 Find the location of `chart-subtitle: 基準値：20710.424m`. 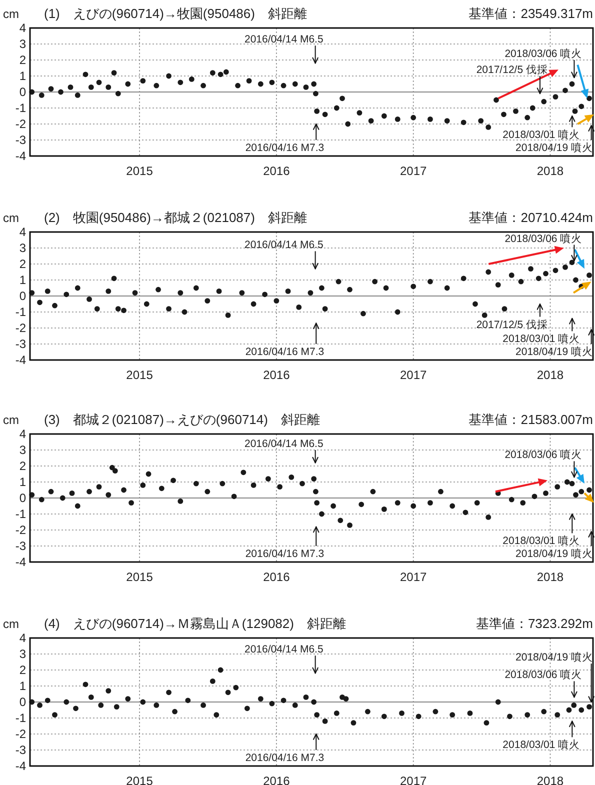

chart-subtitle: 基準値：20710.424m is located at coordinates (530, 217).